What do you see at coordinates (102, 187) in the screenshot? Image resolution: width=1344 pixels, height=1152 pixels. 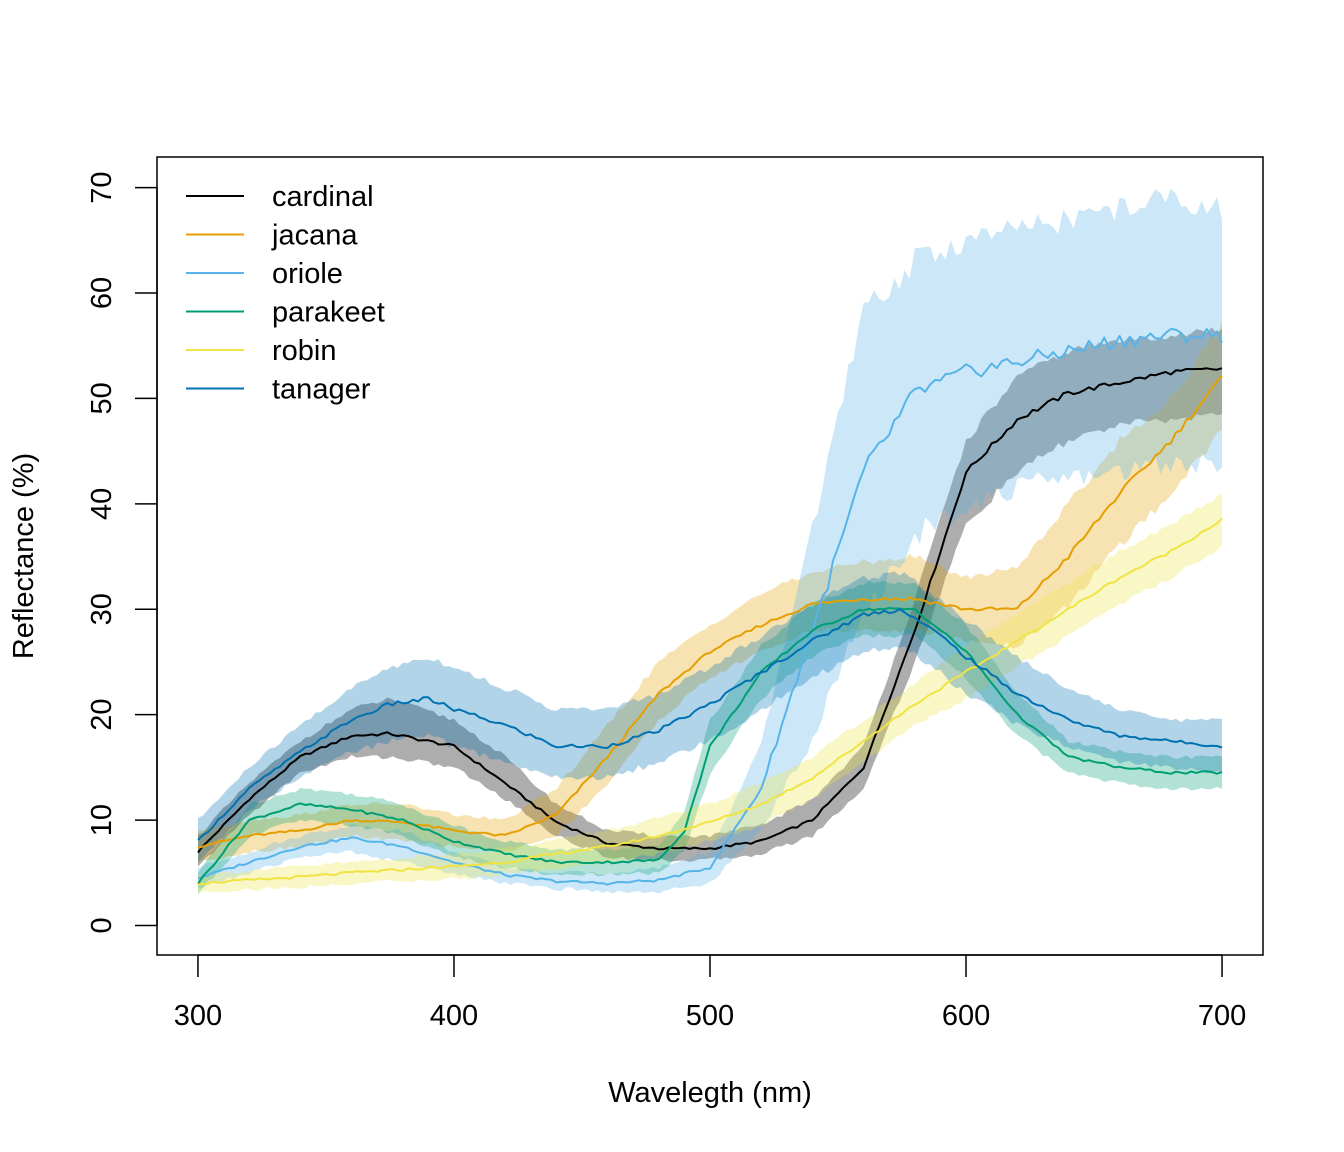 I see `y-tick-label-70: 70` at bounding box center [102, 187].